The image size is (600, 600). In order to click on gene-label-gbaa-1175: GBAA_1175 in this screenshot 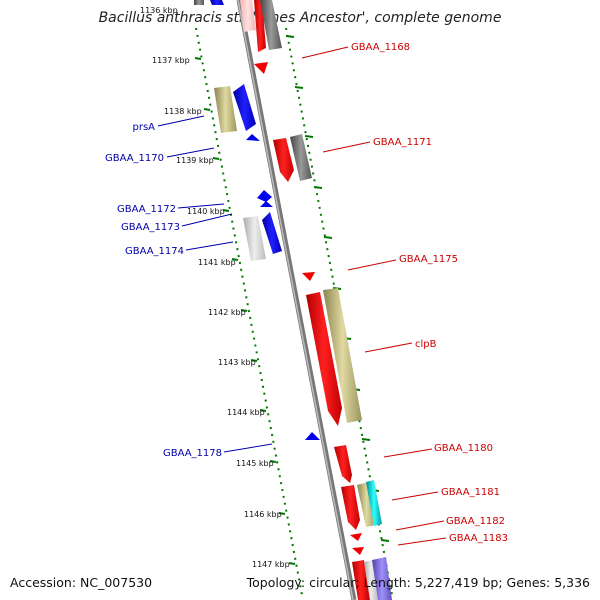, I will do `click(428, 259)`.